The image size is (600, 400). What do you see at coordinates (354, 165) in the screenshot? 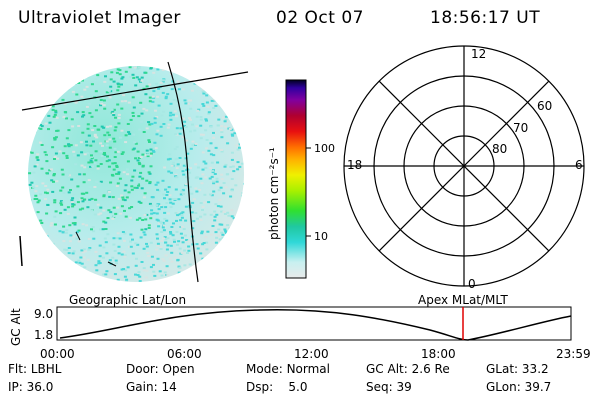
I see `mlt-label-18: 18` at bounding box center [354, 165].